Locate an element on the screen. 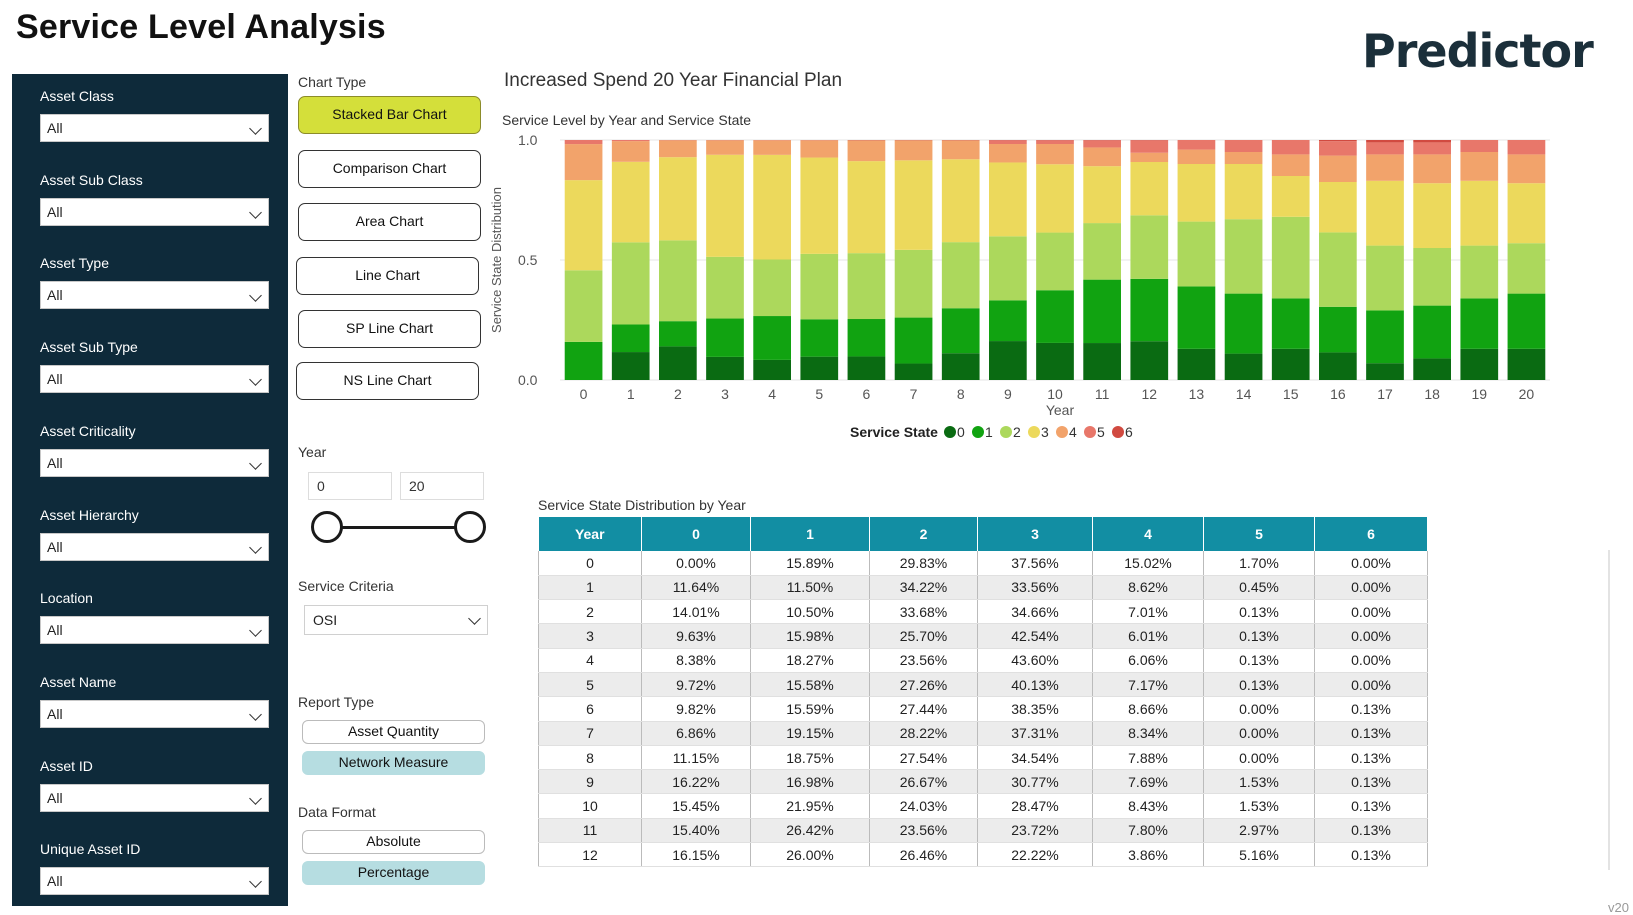  asset-sub-type-select: All is located at coordinates (154, 379).